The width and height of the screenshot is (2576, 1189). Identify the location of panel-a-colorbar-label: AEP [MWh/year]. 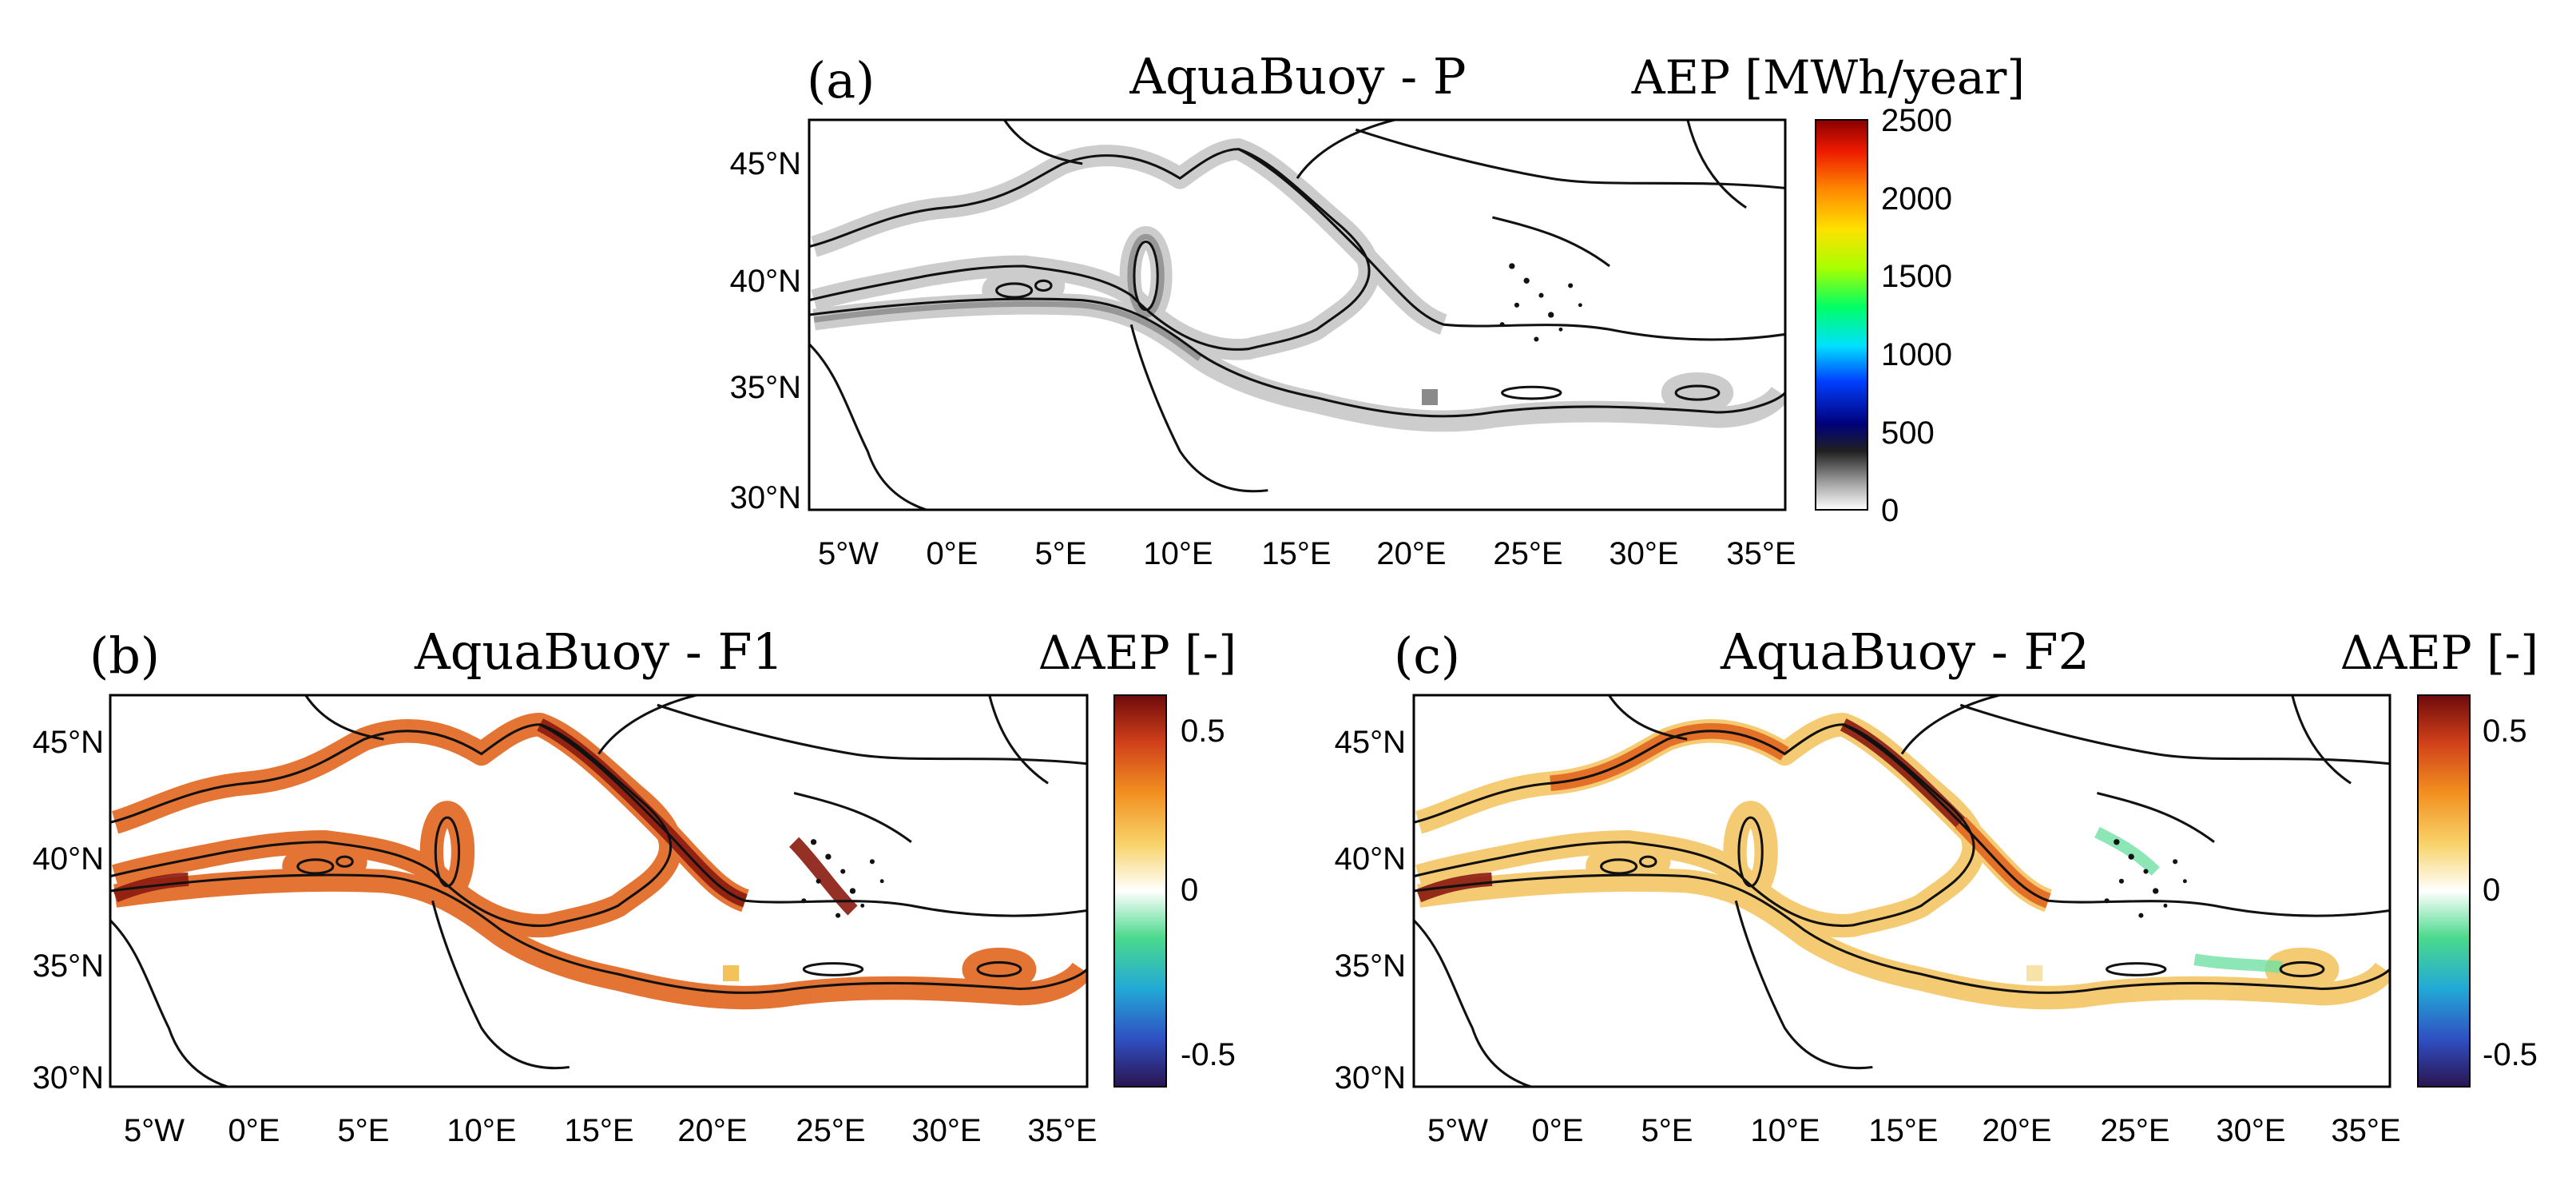
(1828, 77).